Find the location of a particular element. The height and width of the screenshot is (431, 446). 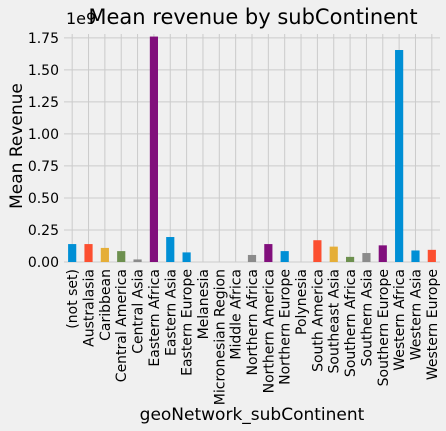

y-tick-labels: 0.00 0.25 0.50 0.75 1.00 1.25 1.50 1.75 is located at coordinates (43, 151).